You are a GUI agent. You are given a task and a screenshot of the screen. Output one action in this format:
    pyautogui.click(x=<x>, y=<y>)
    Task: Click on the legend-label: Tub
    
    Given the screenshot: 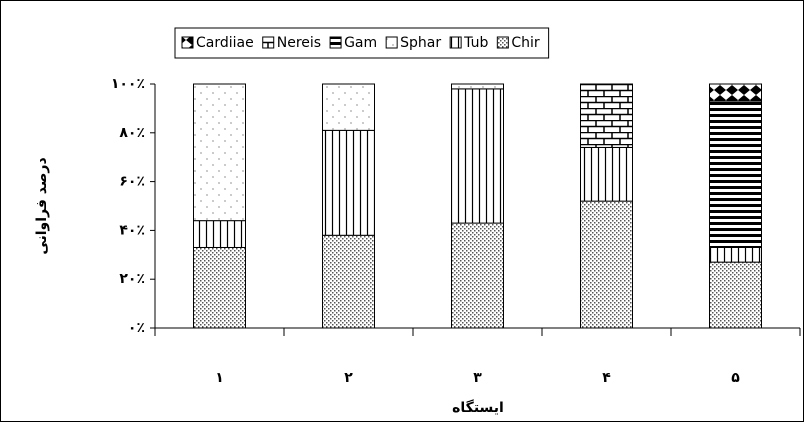 What is the action you would take?
    pyautogui.click(x=475, y=43)
    